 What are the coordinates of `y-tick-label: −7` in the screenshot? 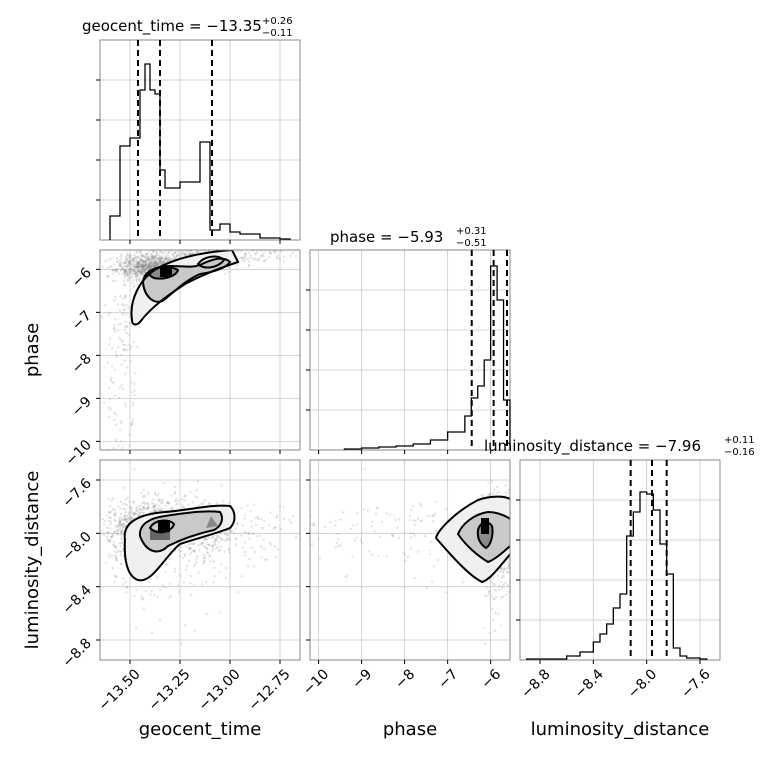 It's located at (82, 321).